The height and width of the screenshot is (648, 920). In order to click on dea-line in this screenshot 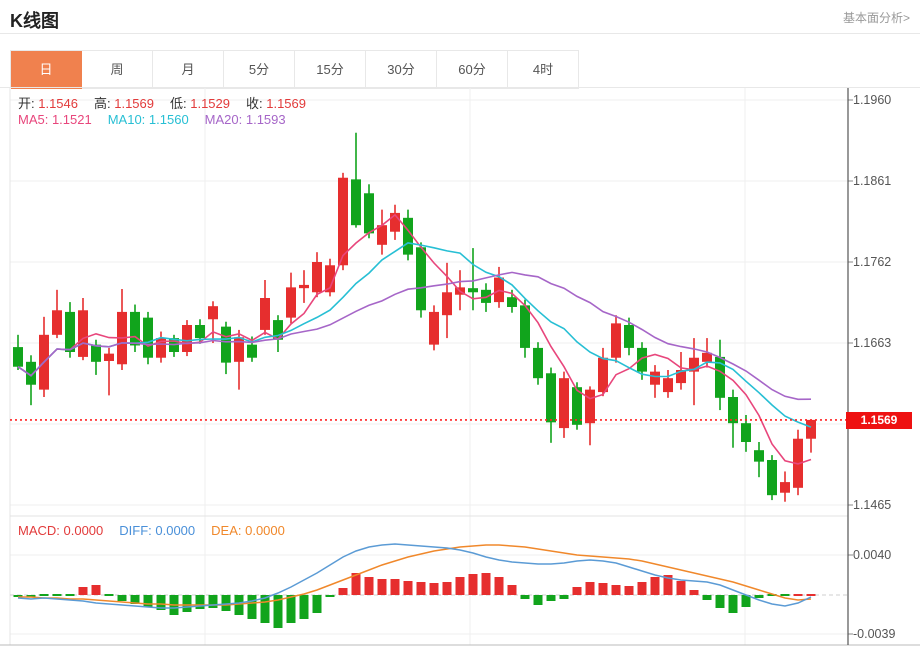, I will do `click(415, 575)`.